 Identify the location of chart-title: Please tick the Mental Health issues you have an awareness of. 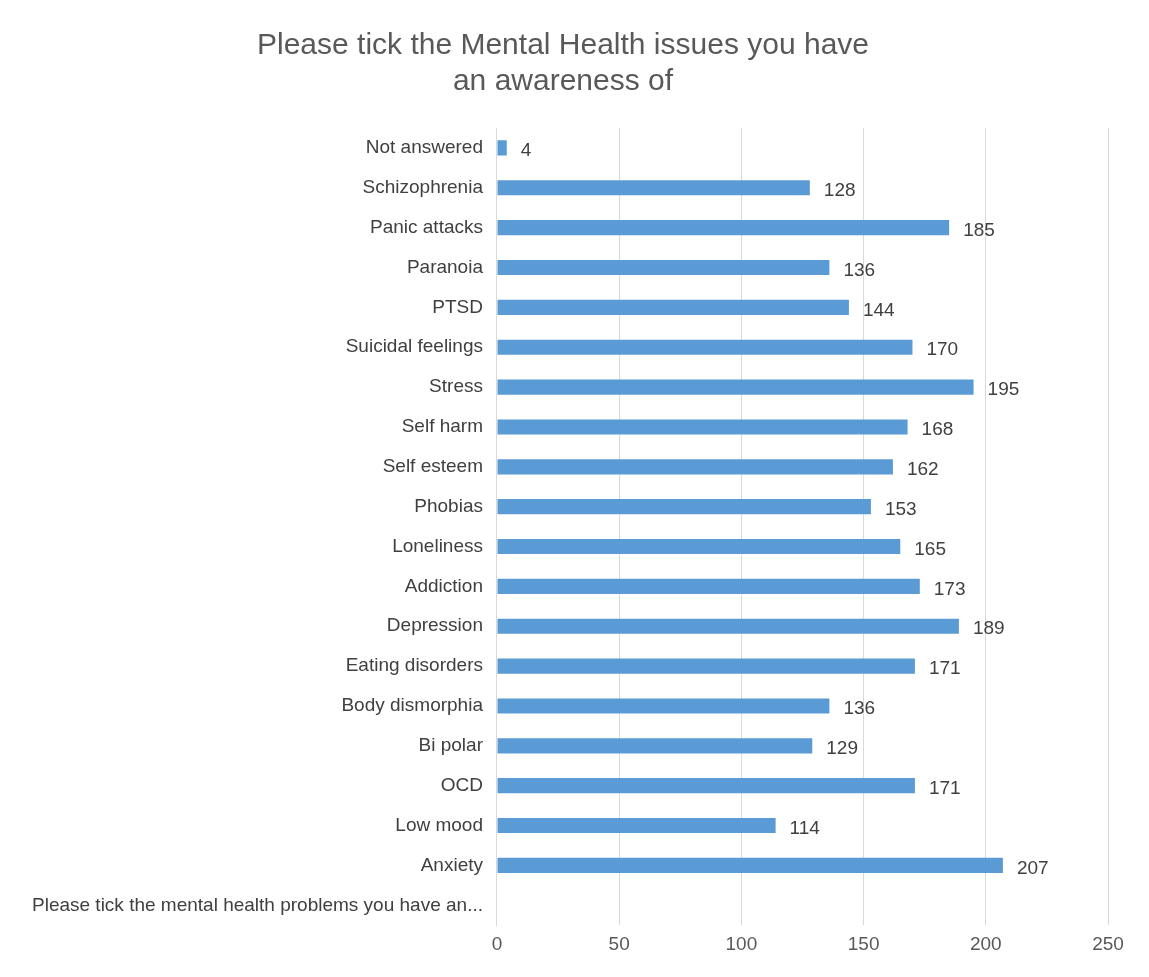
(563, 62).